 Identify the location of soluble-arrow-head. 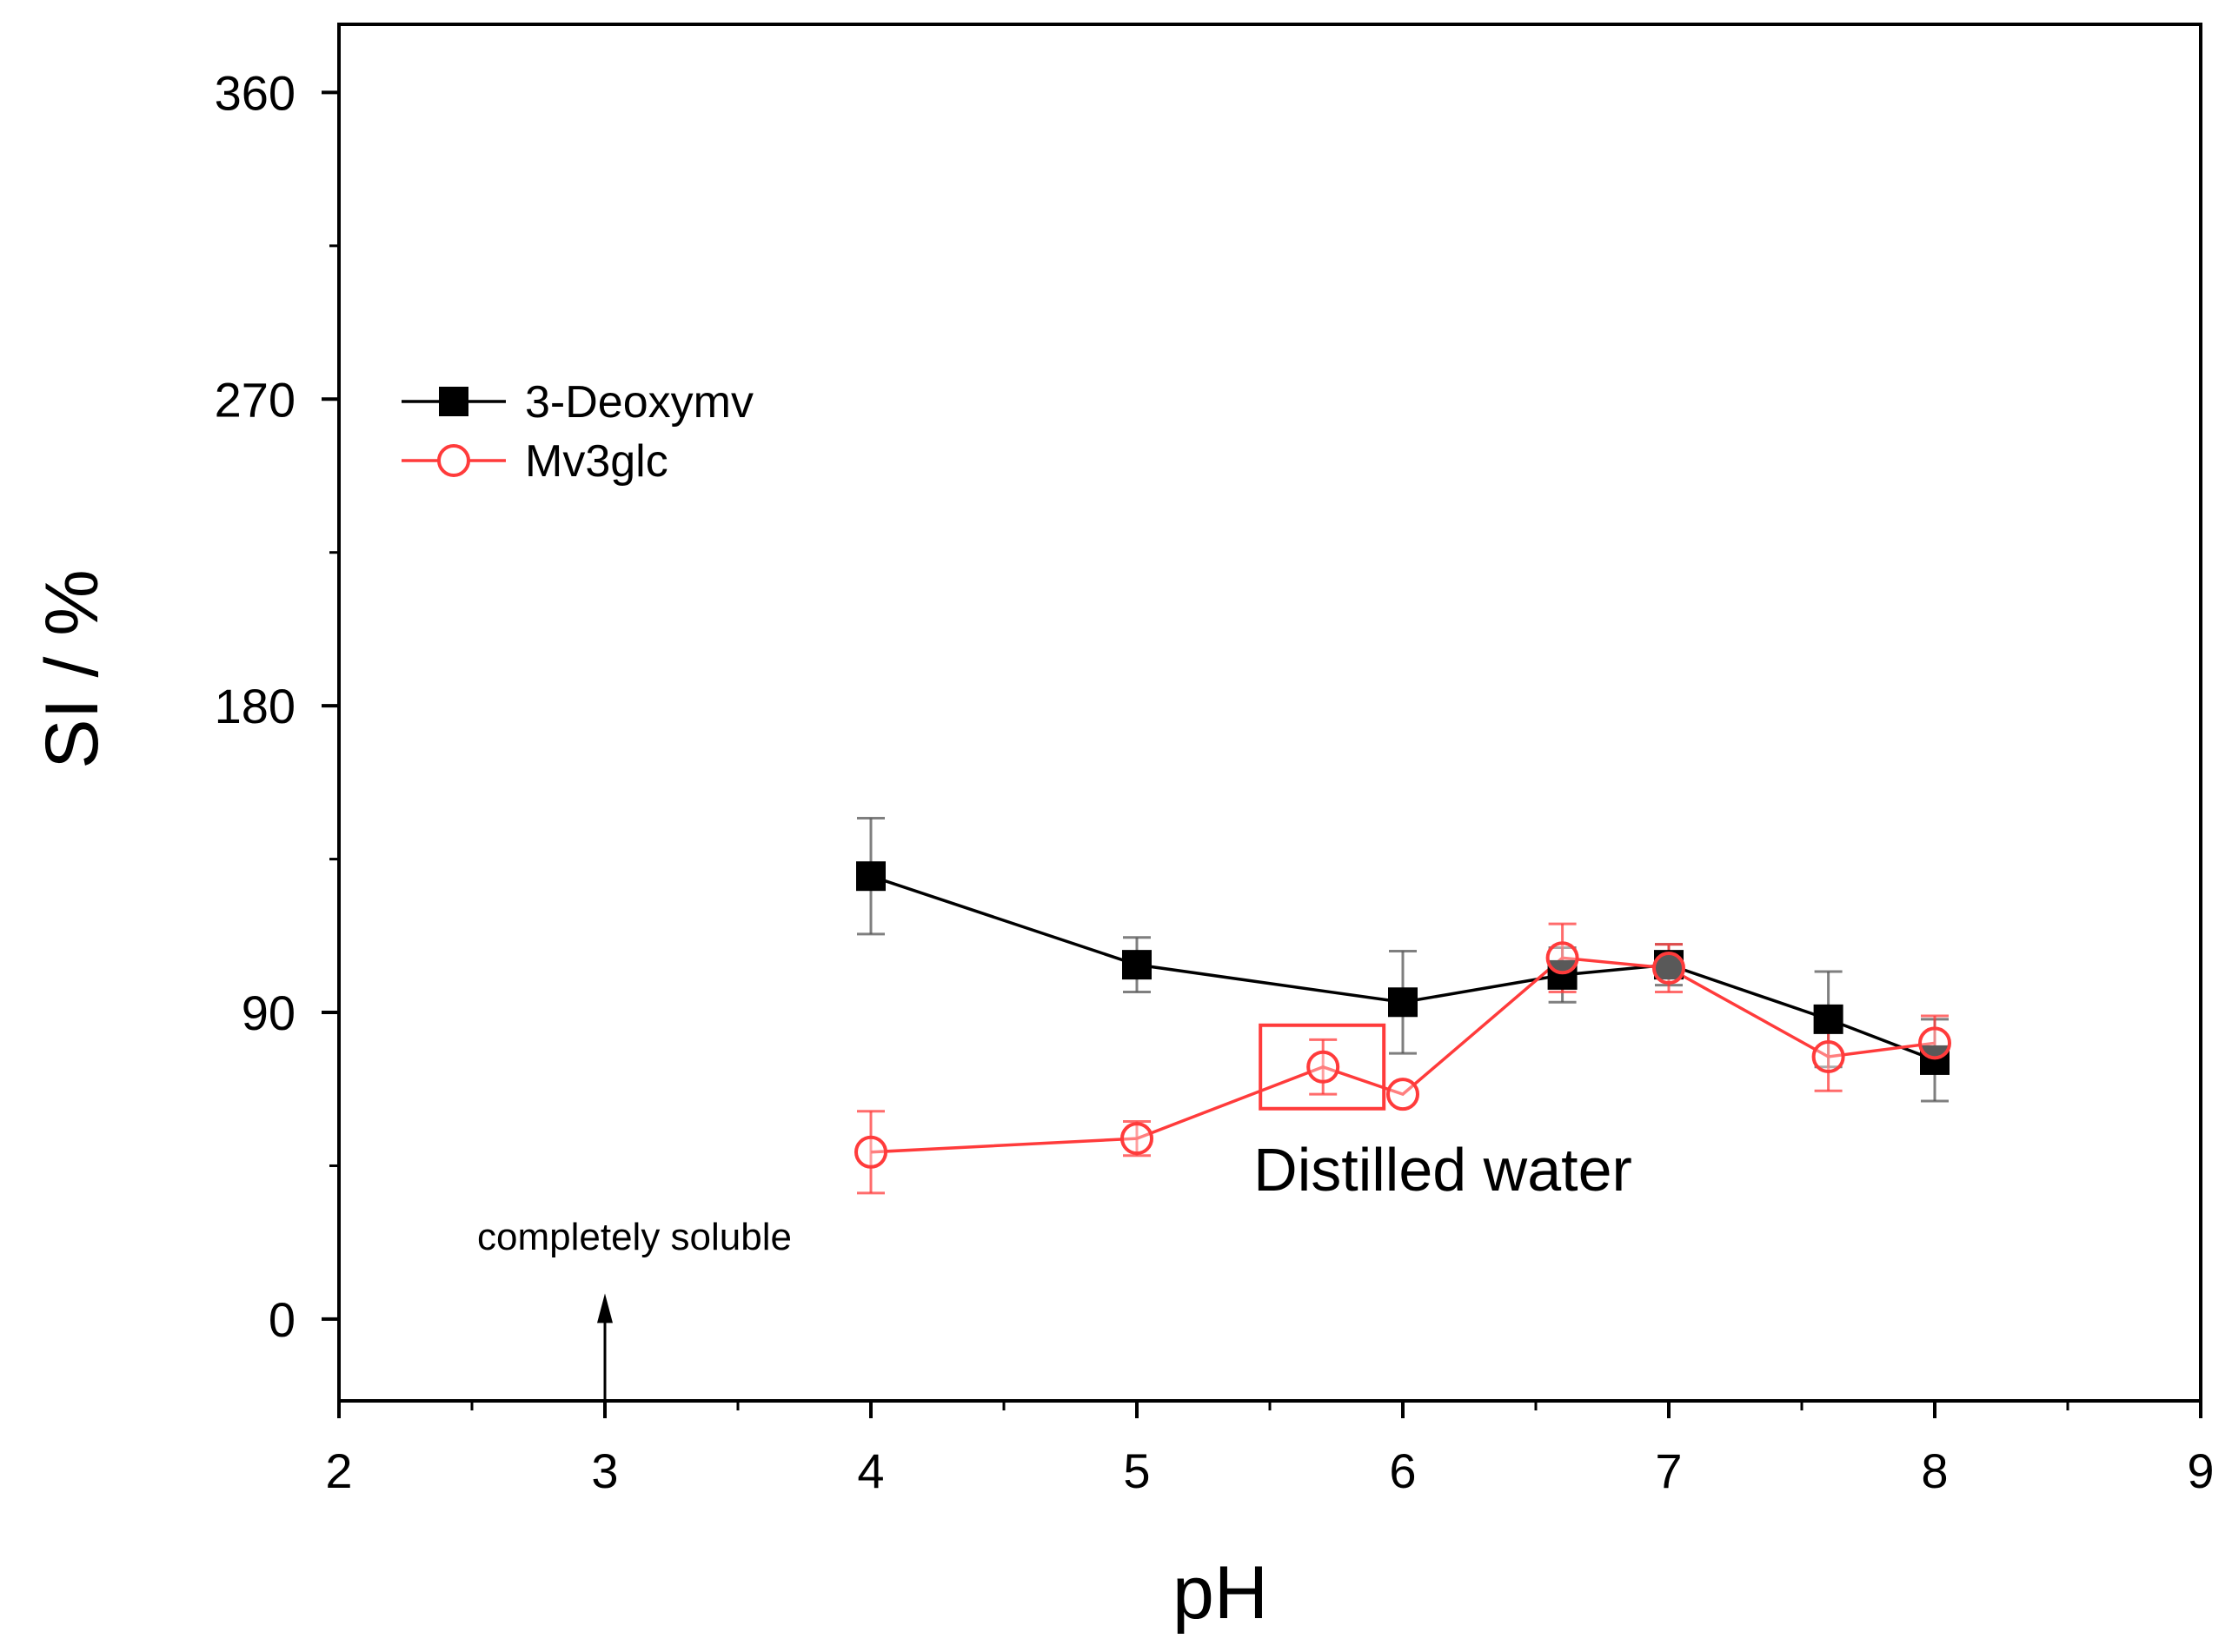
(605, 1309).